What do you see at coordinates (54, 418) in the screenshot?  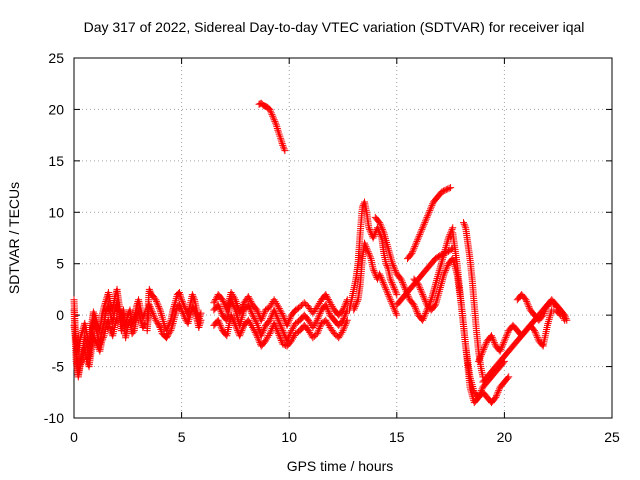 I see `y-tick-label: -10` at bounding box center [54, 418].